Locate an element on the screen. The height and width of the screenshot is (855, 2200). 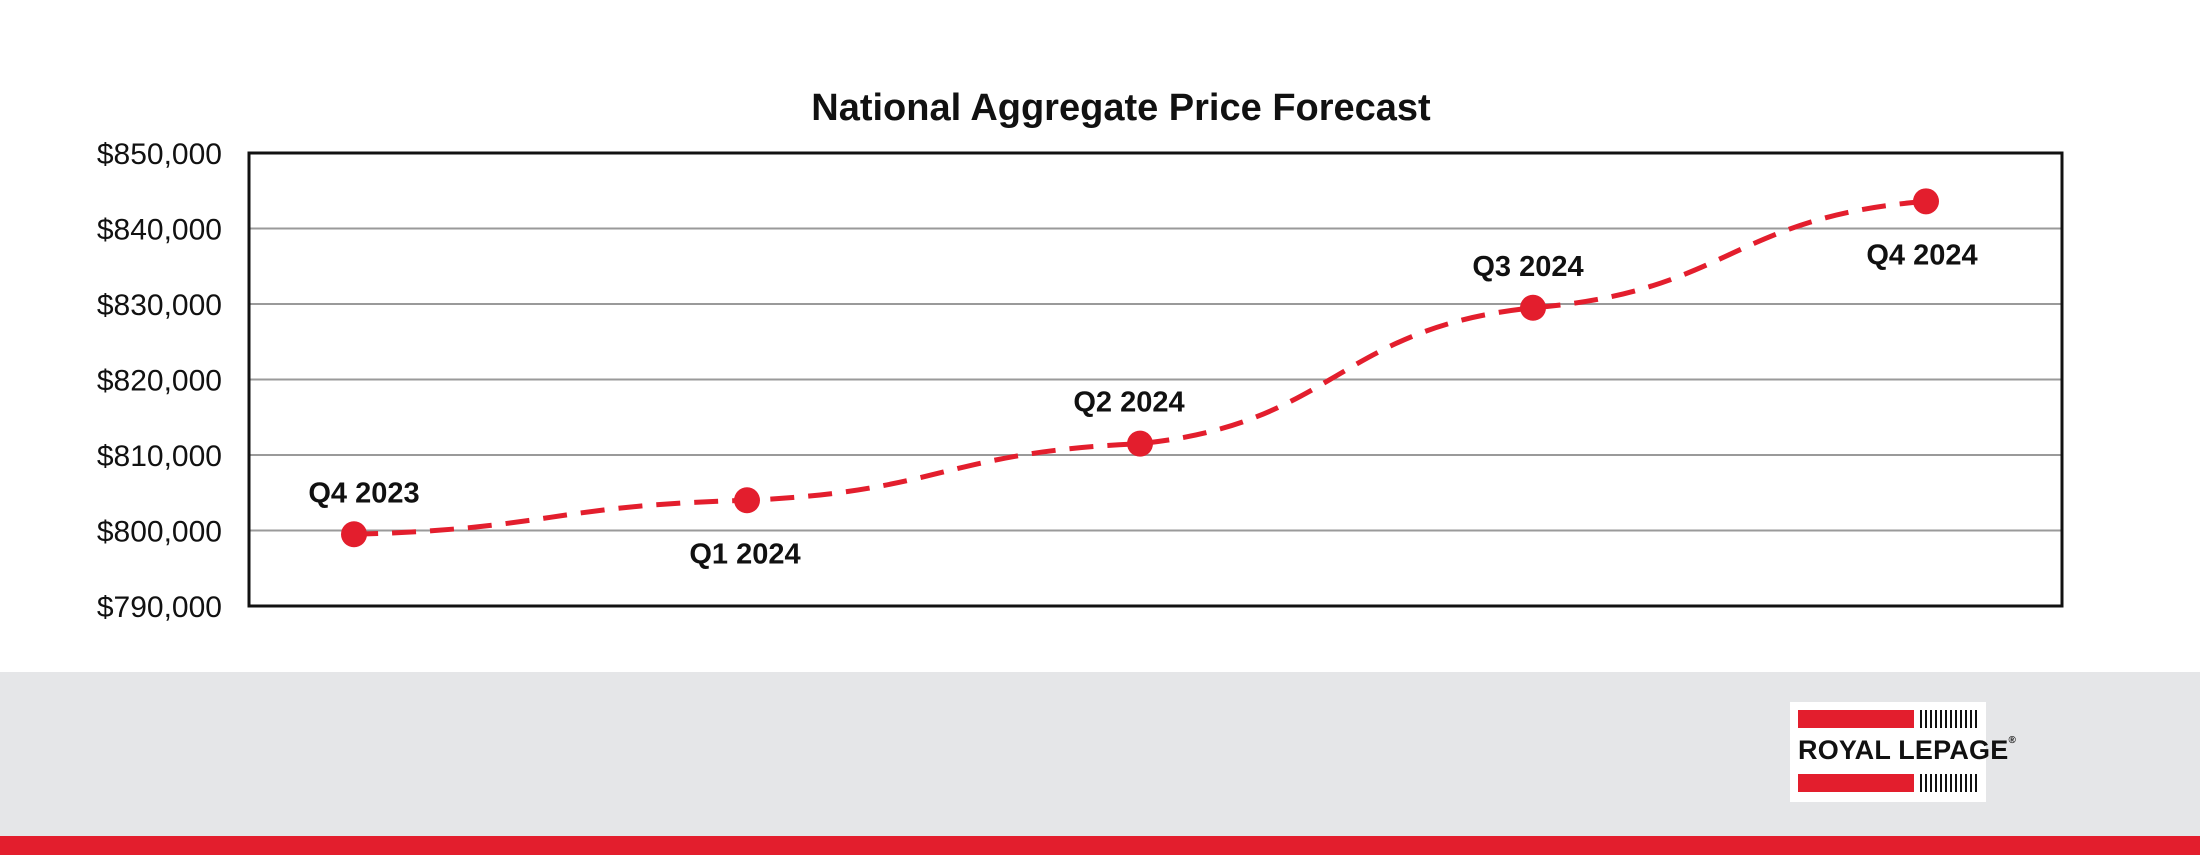
logo-text: ROYAL LEPAGE is located at coordinates (1903, 750).